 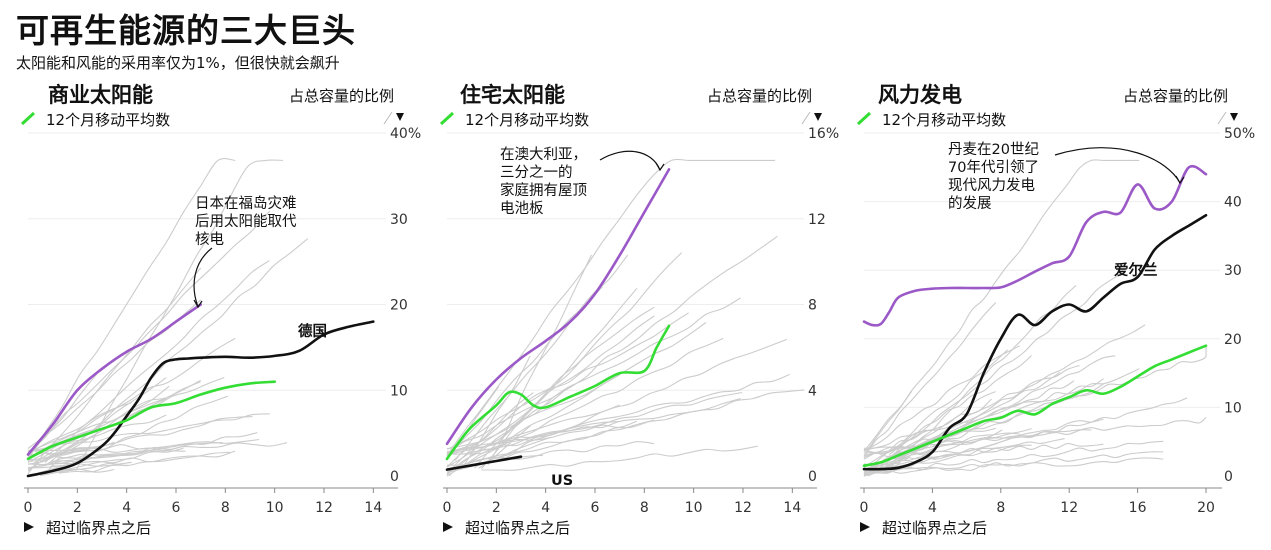 What do you see at coordinates (920, 95) in the screenshot?
I see `panel-title: 风力发电` at bounding box center [920, 95].